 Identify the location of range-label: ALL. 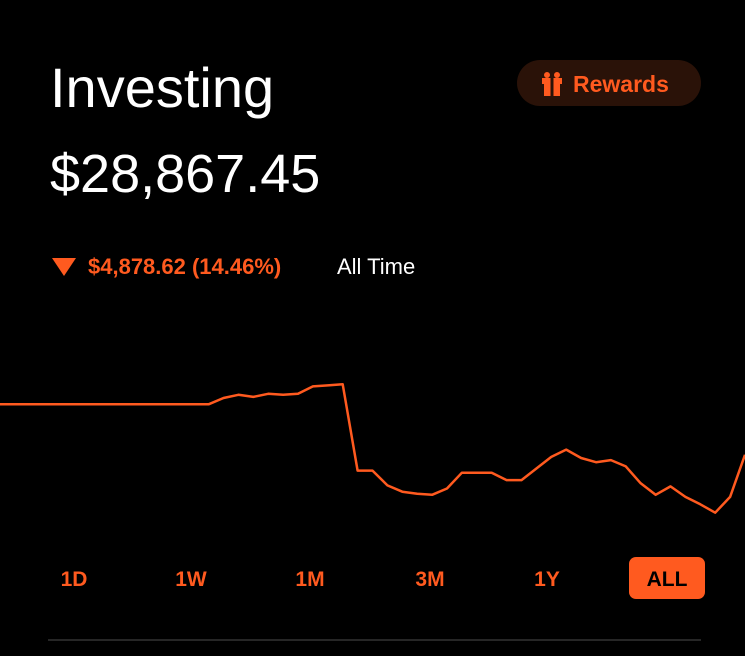
(667, 579).